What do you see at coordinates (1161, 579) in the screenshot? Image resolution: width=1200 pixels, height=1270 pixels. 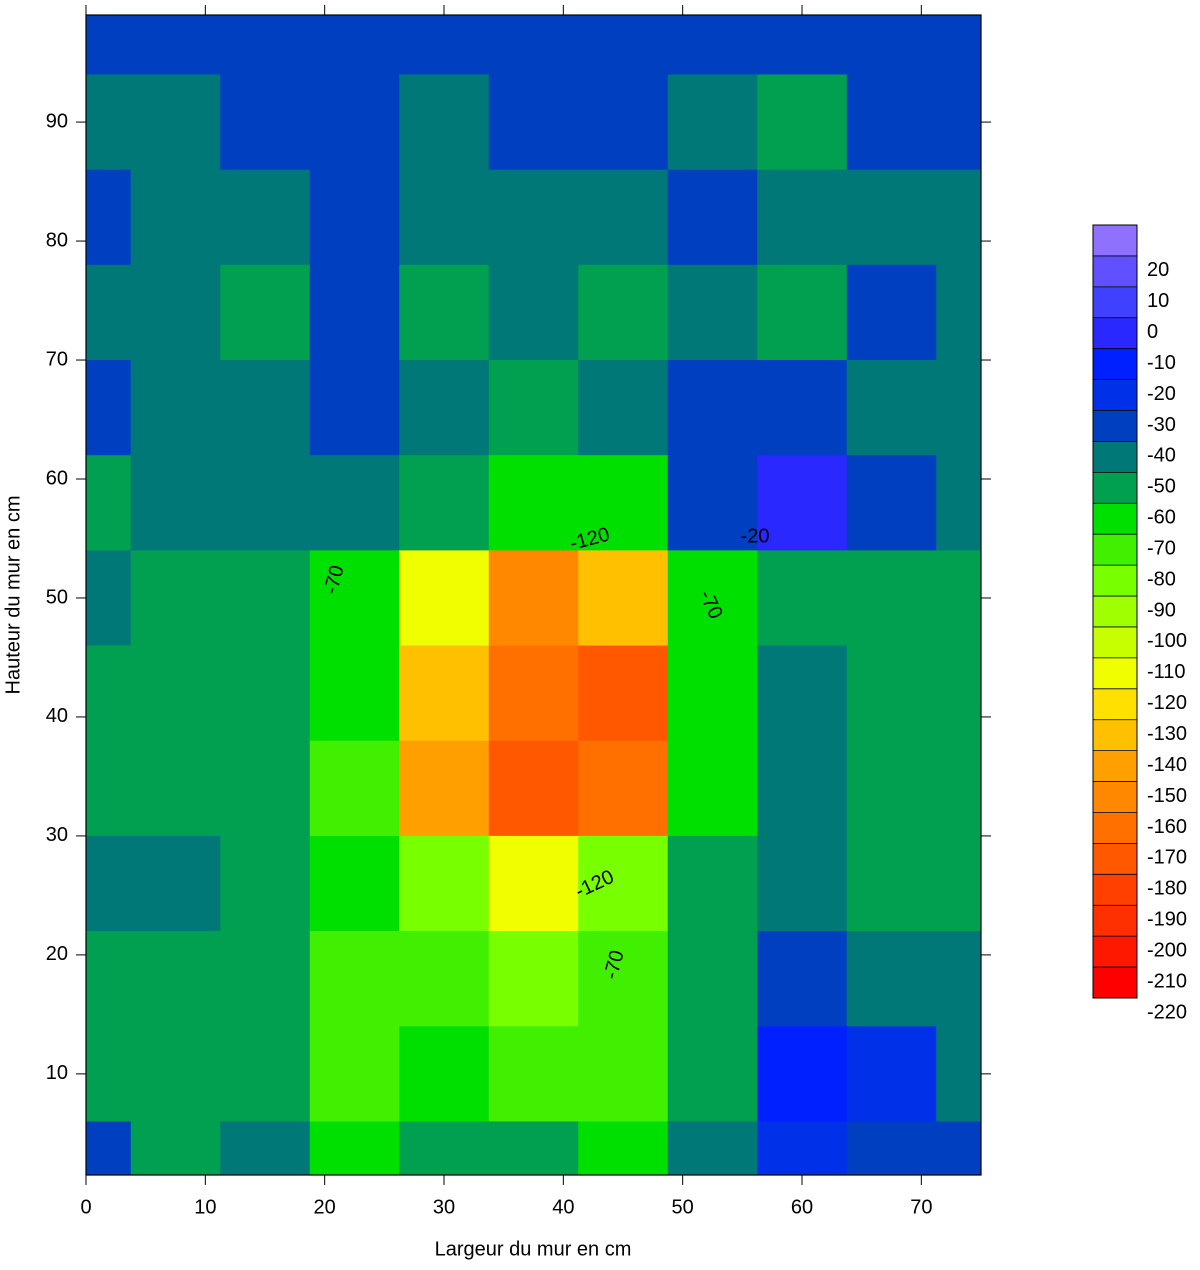 I see `colorbar-label: -80` at bounding box center [1161, 579].